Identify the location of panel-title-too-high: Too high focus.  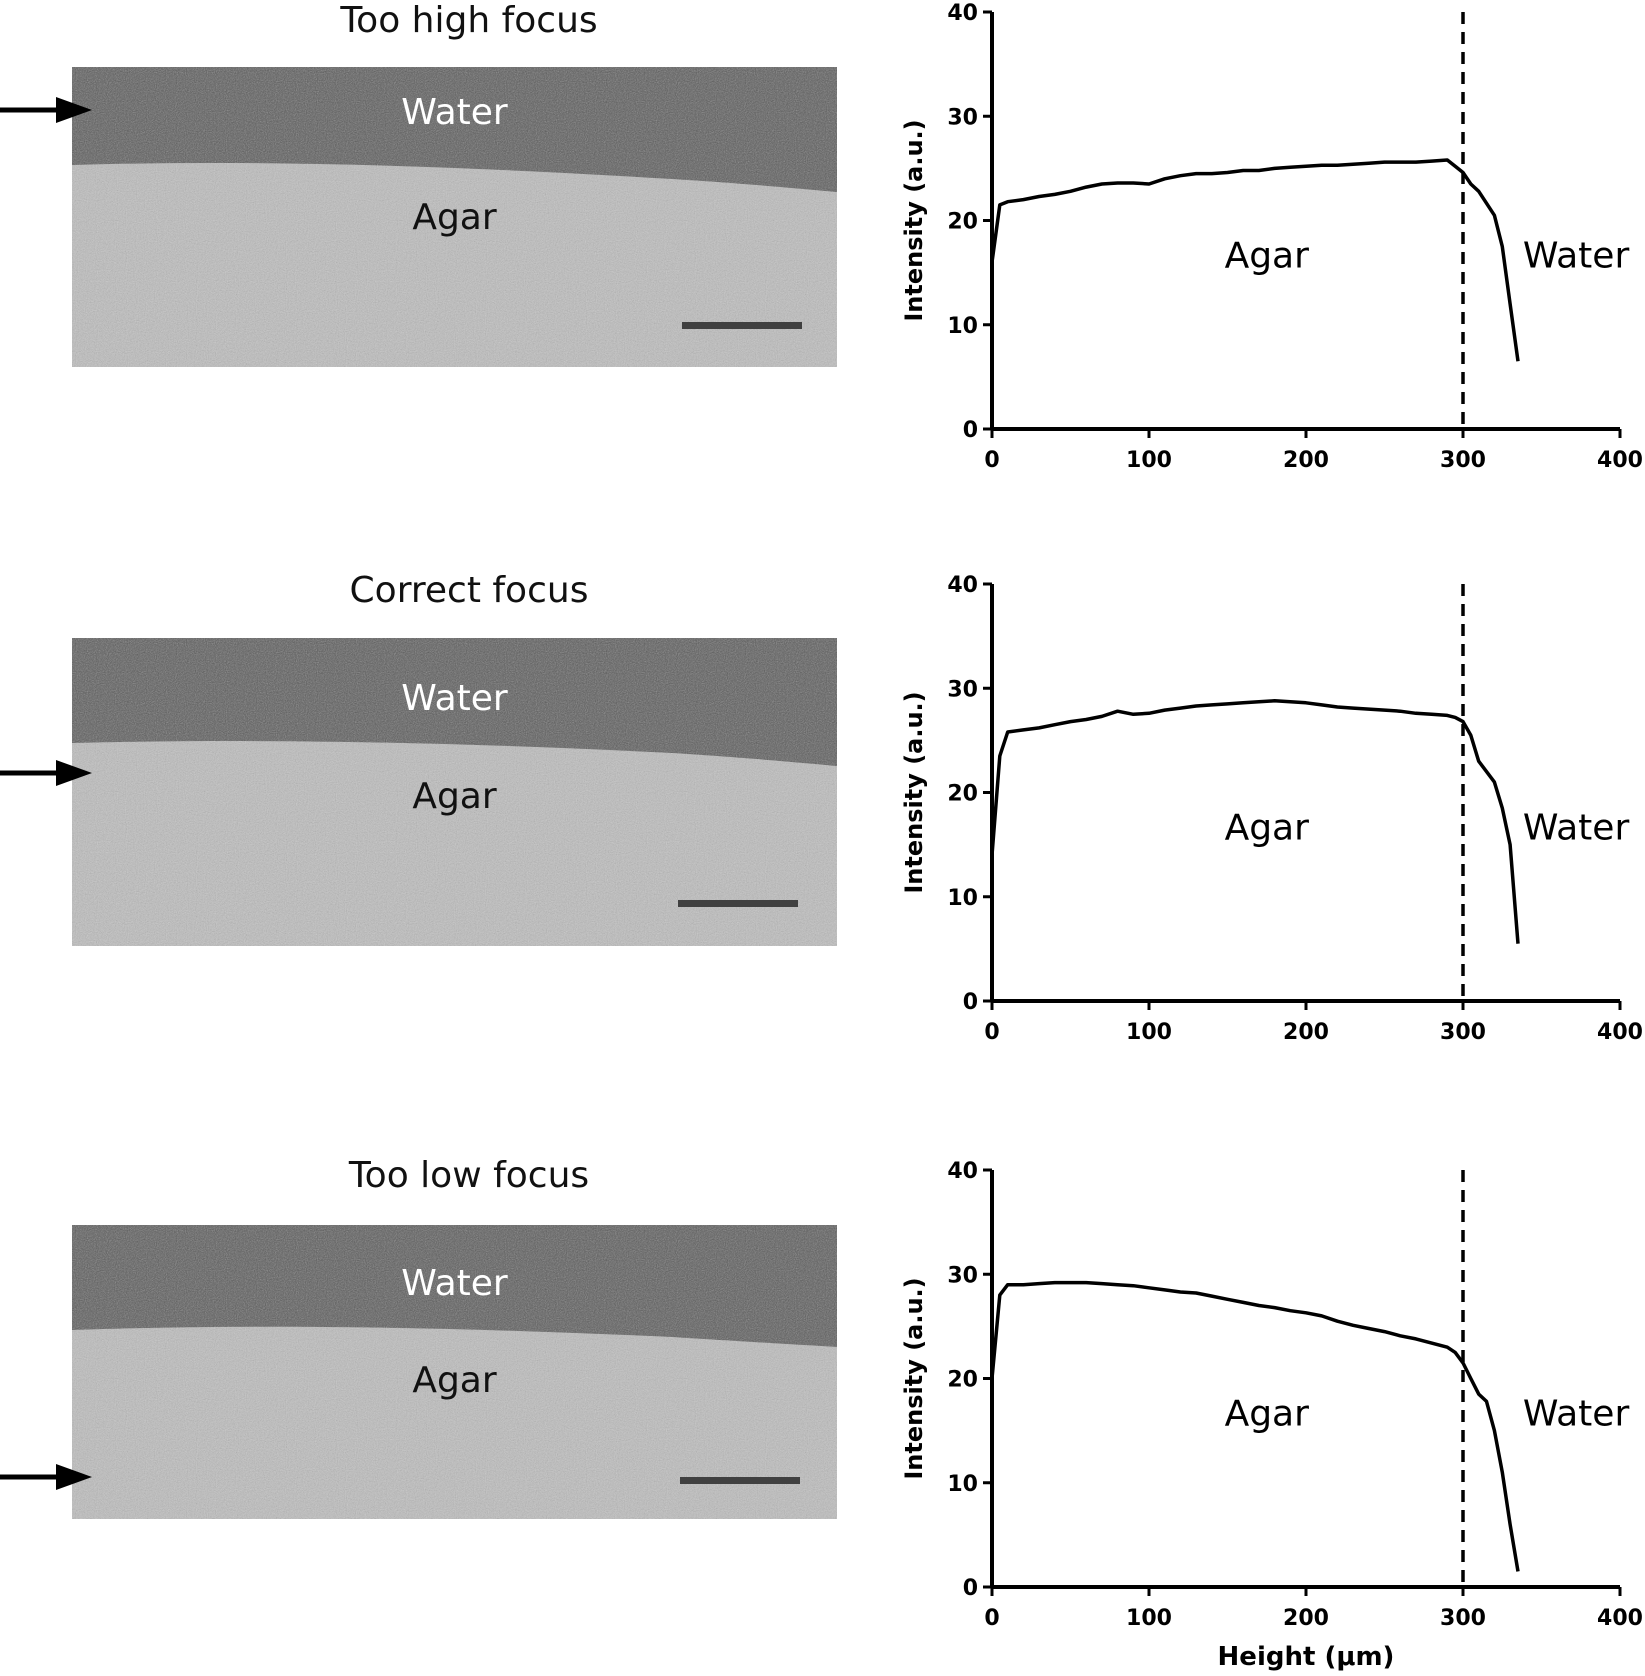
(469, 20).